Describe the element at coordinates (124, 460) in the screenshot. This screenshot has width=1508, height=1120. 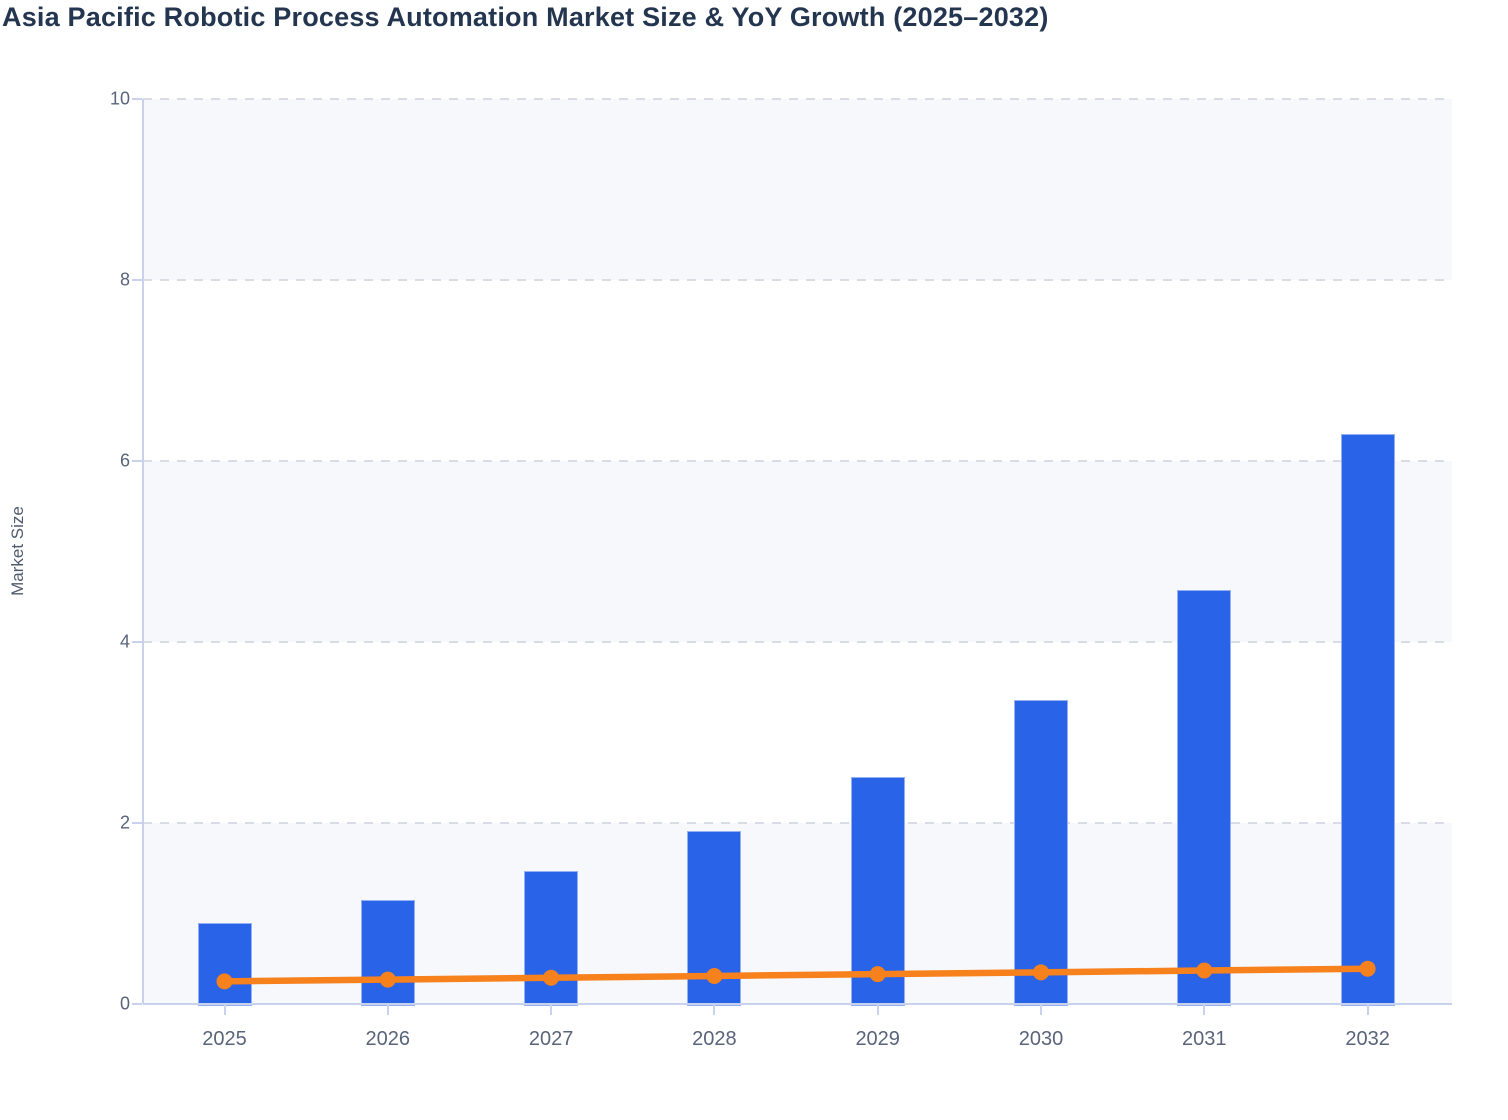
I see `y-axis-tick-label: 6` at that location.